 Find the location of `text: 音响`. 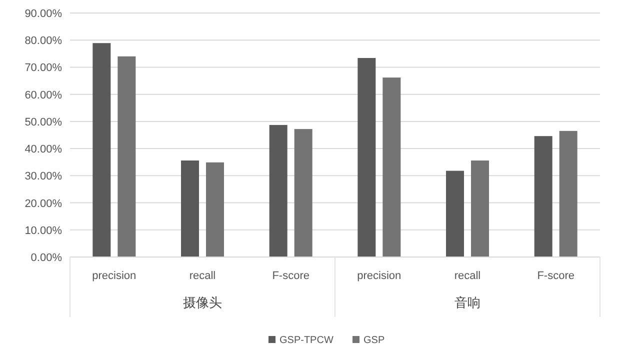

text: 音响 is located at coordinates (467, 302).